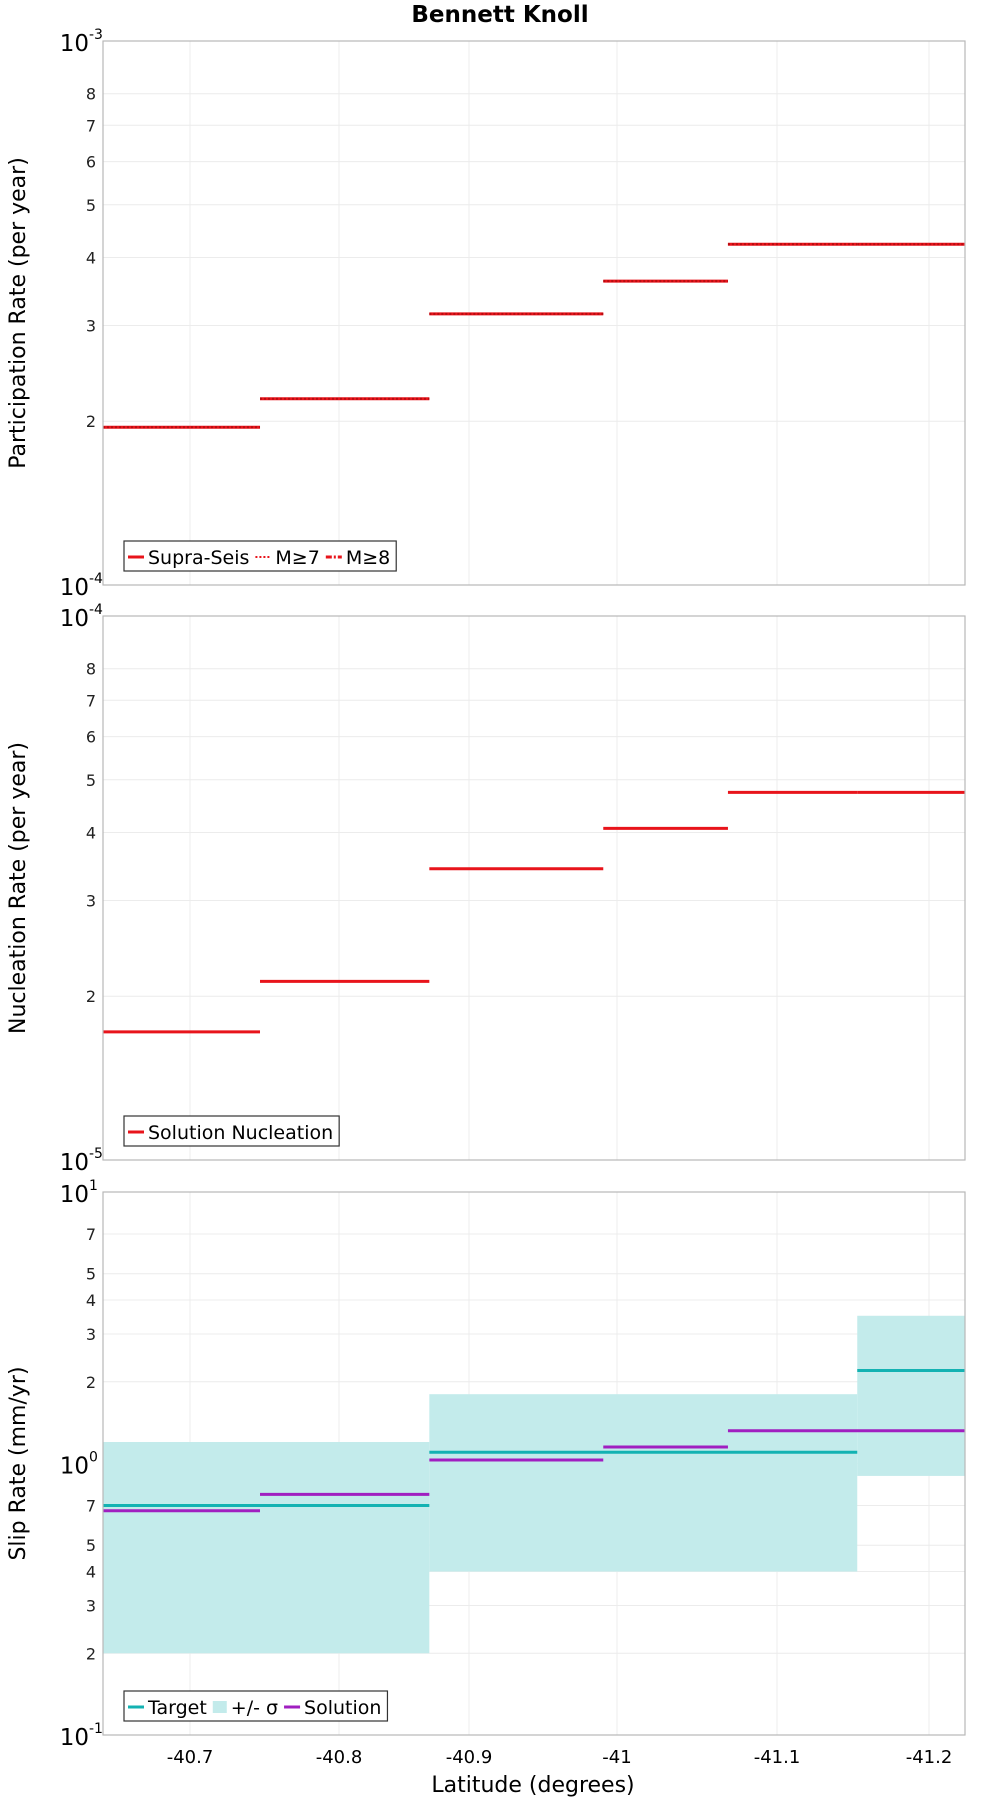 This screenshot has width=1000, height=1800. I want to click on chart-legend: Target +/- σ Solution, so click(256, 1706).